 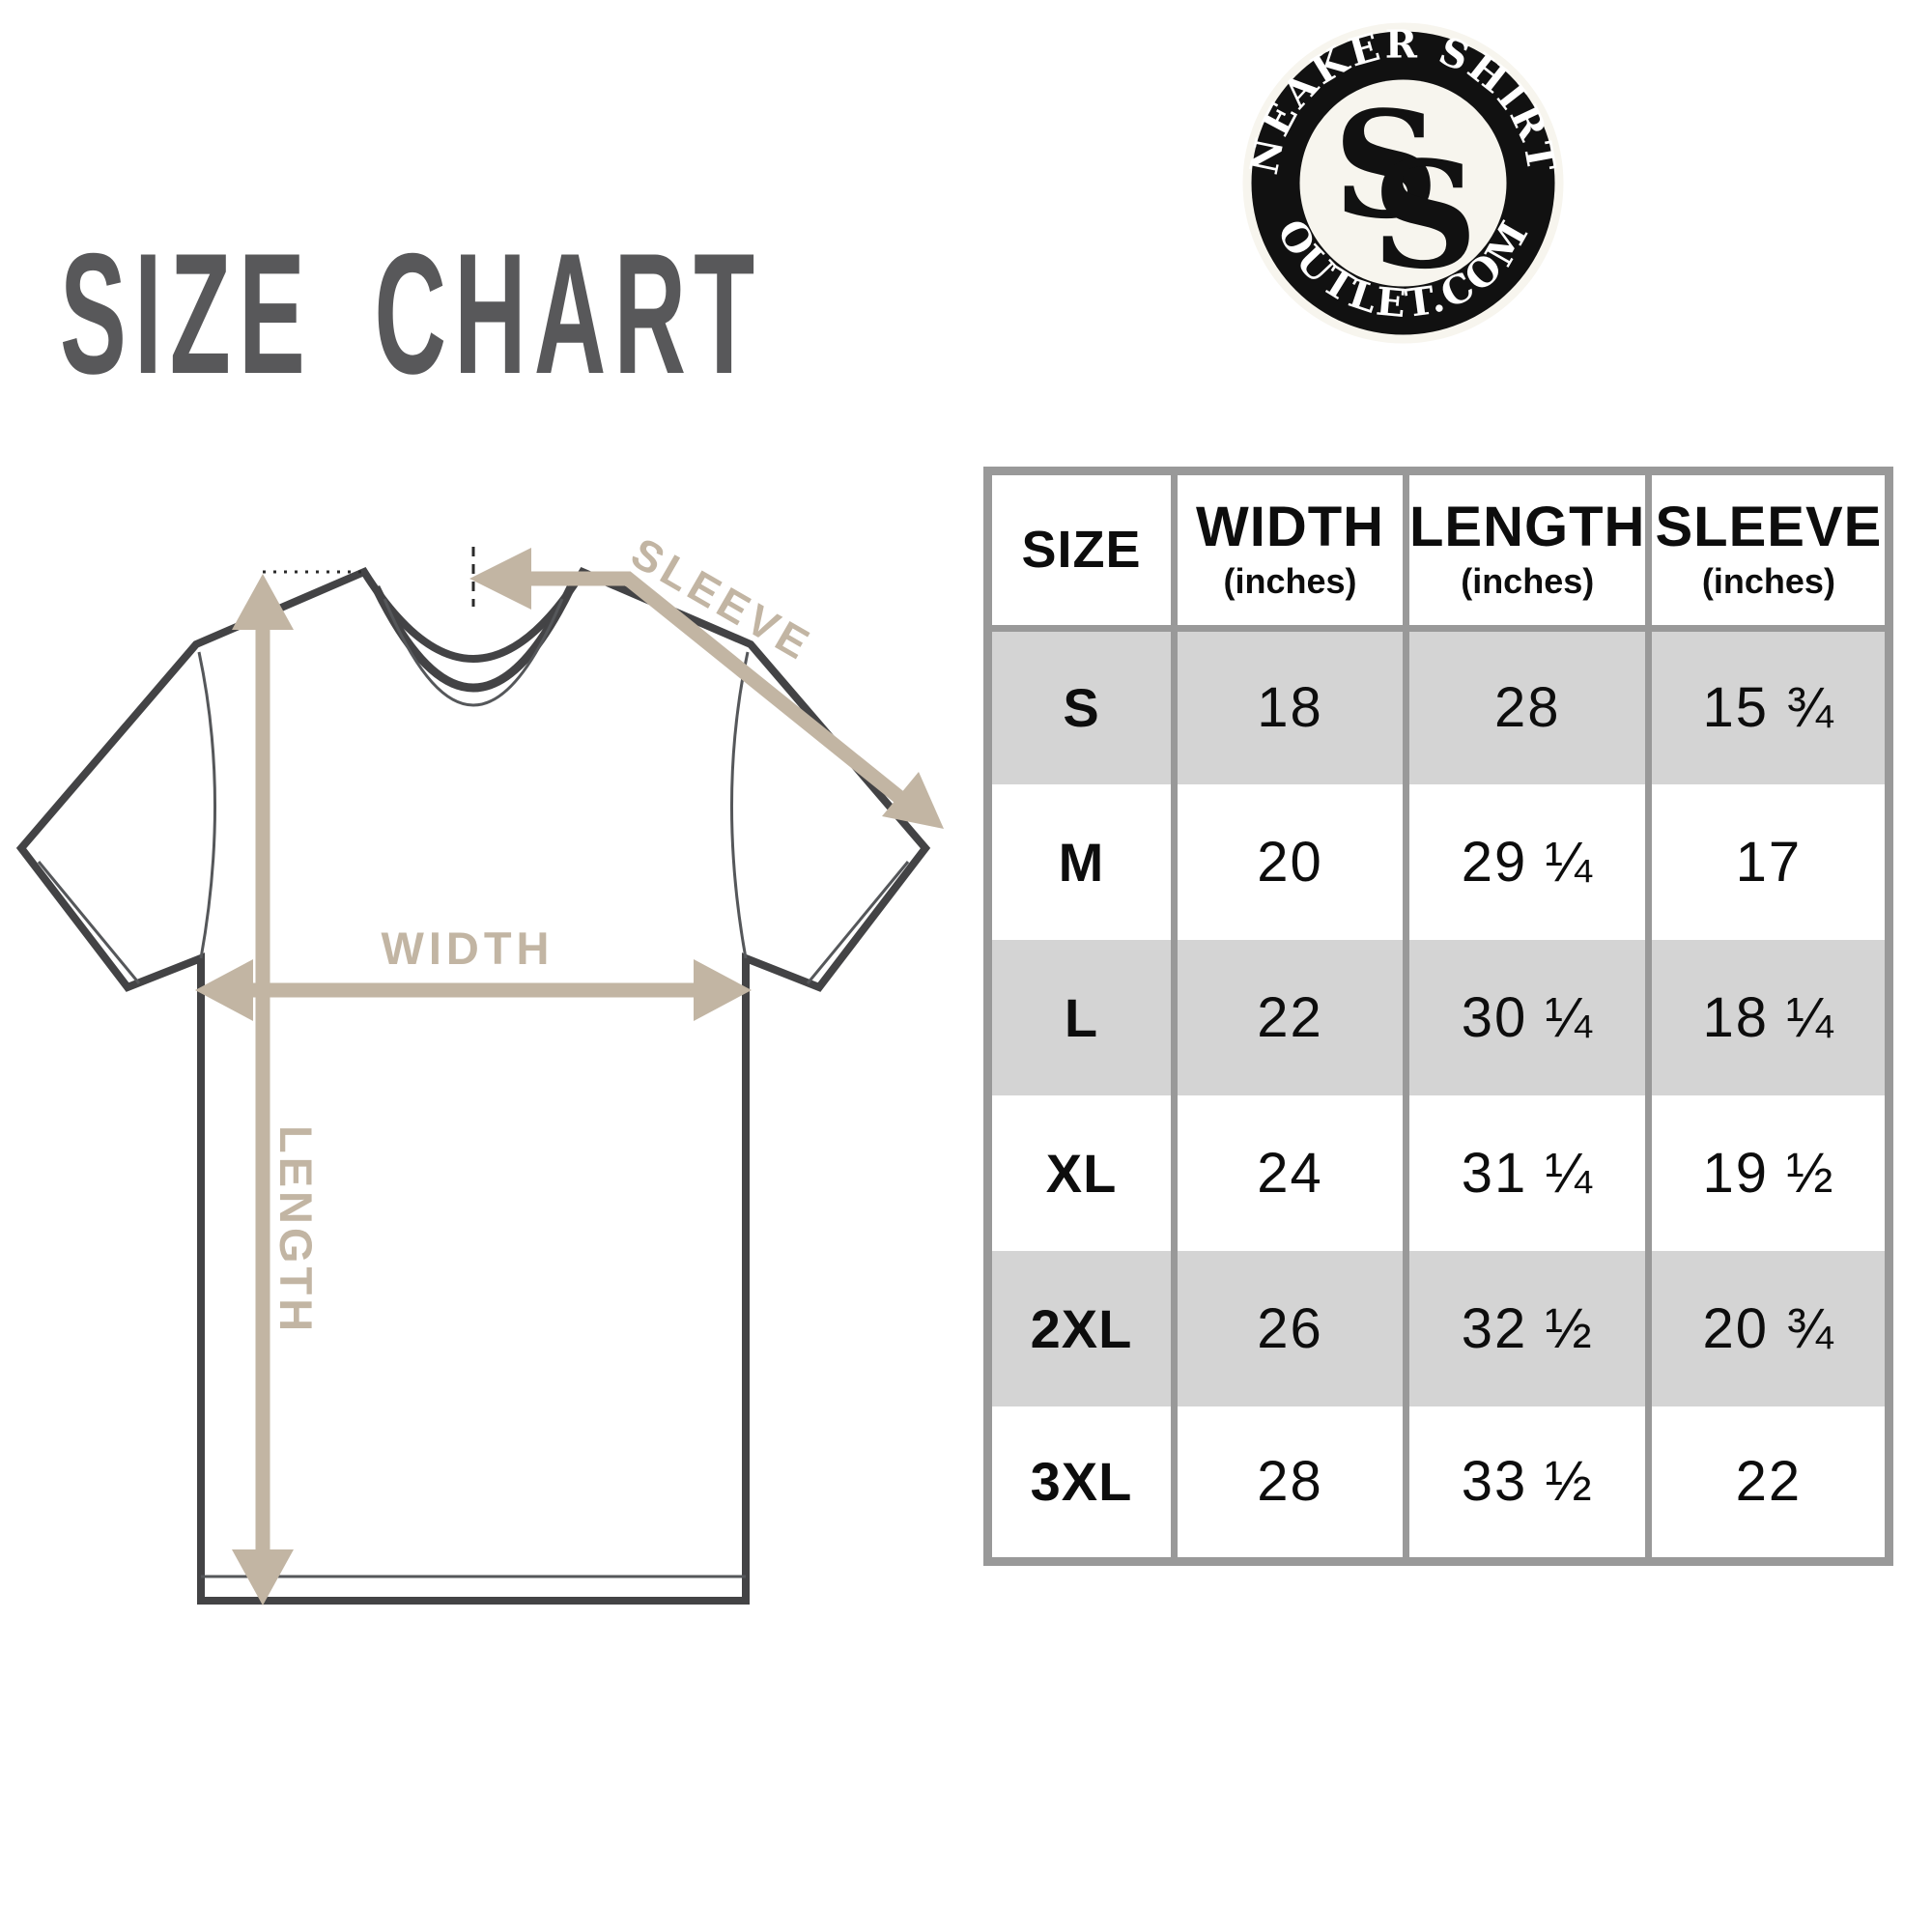 I want to click on cell-width-value: 28, so click(x=1290, y=1484).